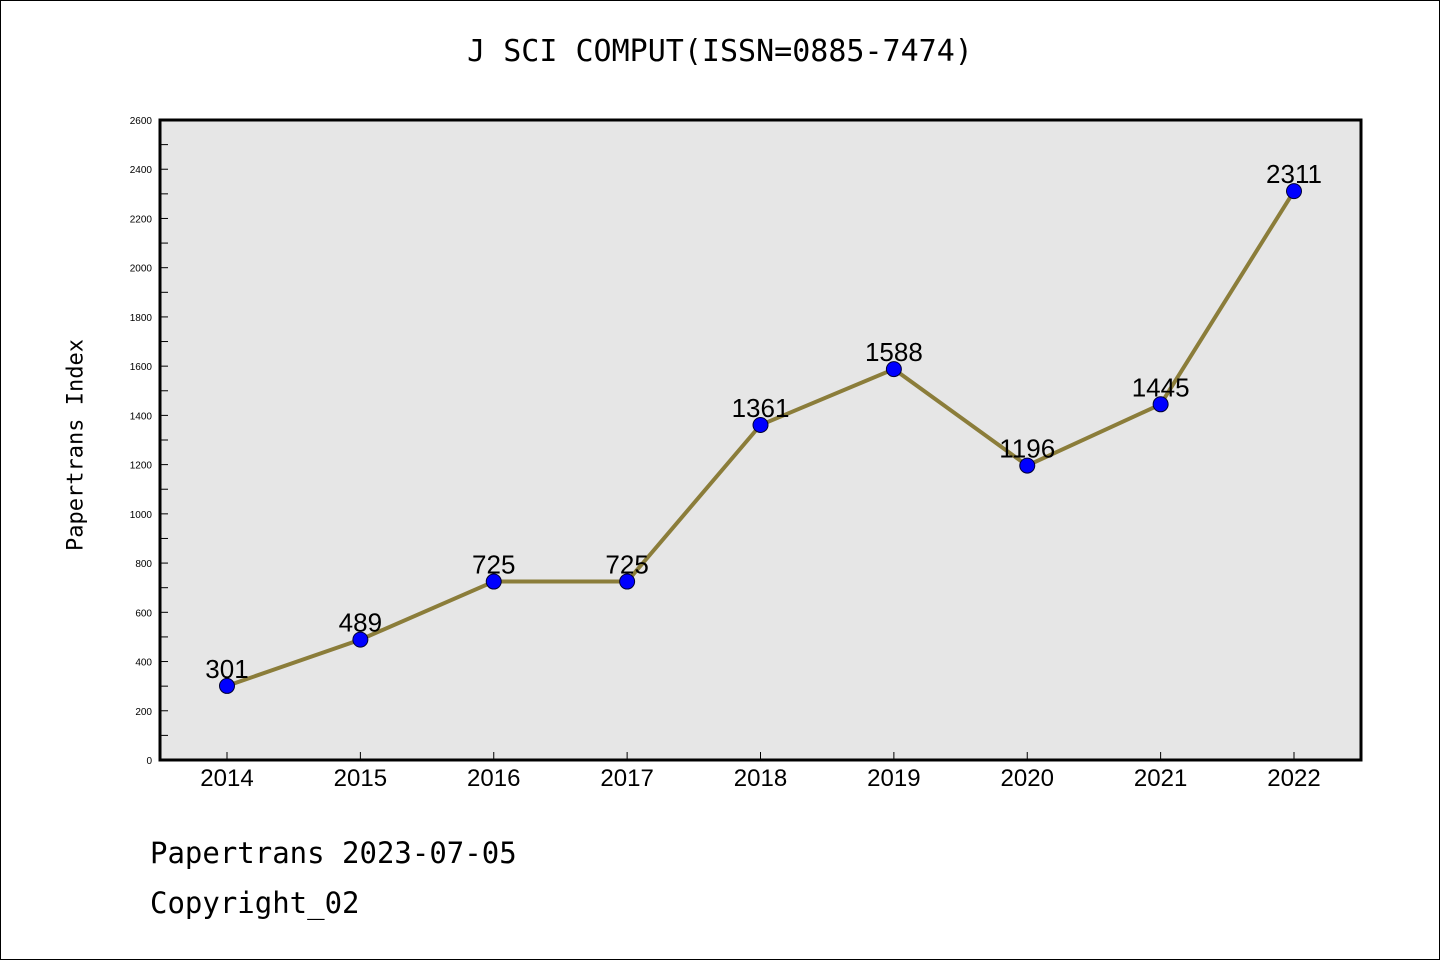 Image resolution: width=1440 pixels, height=960 pixels. Describe the element at coordinates (141, 269) in the screenshot. I see `y-tick-label: 2000` at that location.